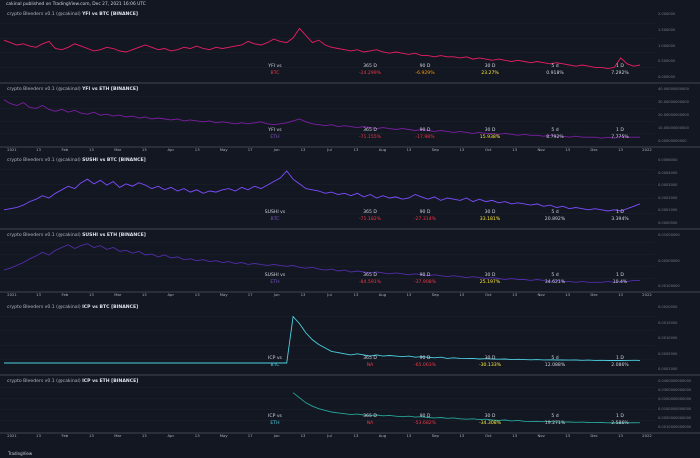 The image size is (700, 458). I want to click on time-tick: Jun, so click(276, 294).